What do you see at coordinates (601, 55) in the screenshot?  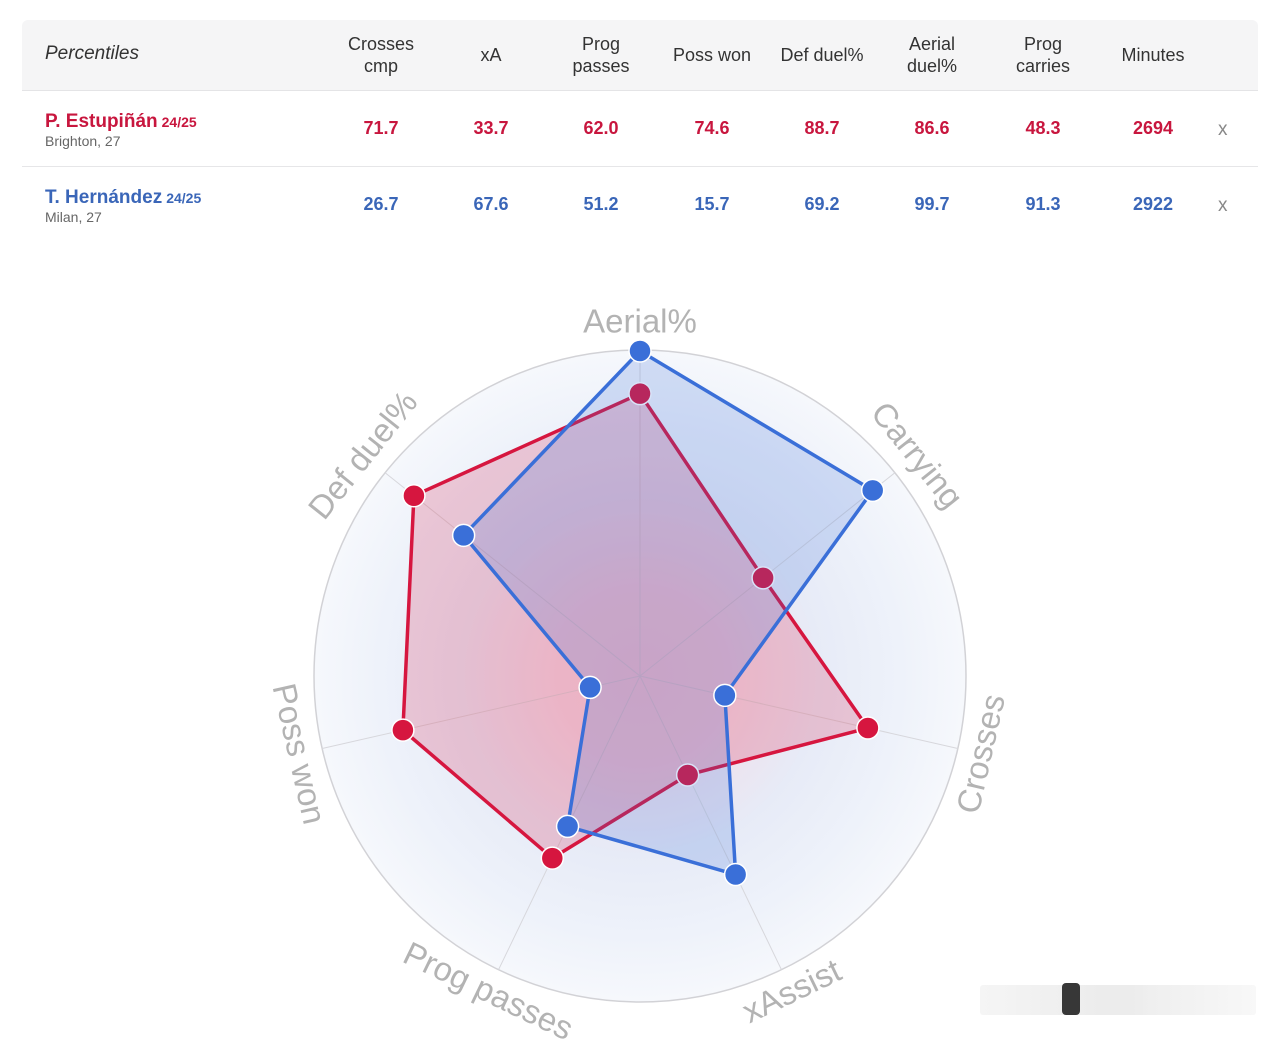 I see `column-header: Prog passes` at bounding box center [601, 55].